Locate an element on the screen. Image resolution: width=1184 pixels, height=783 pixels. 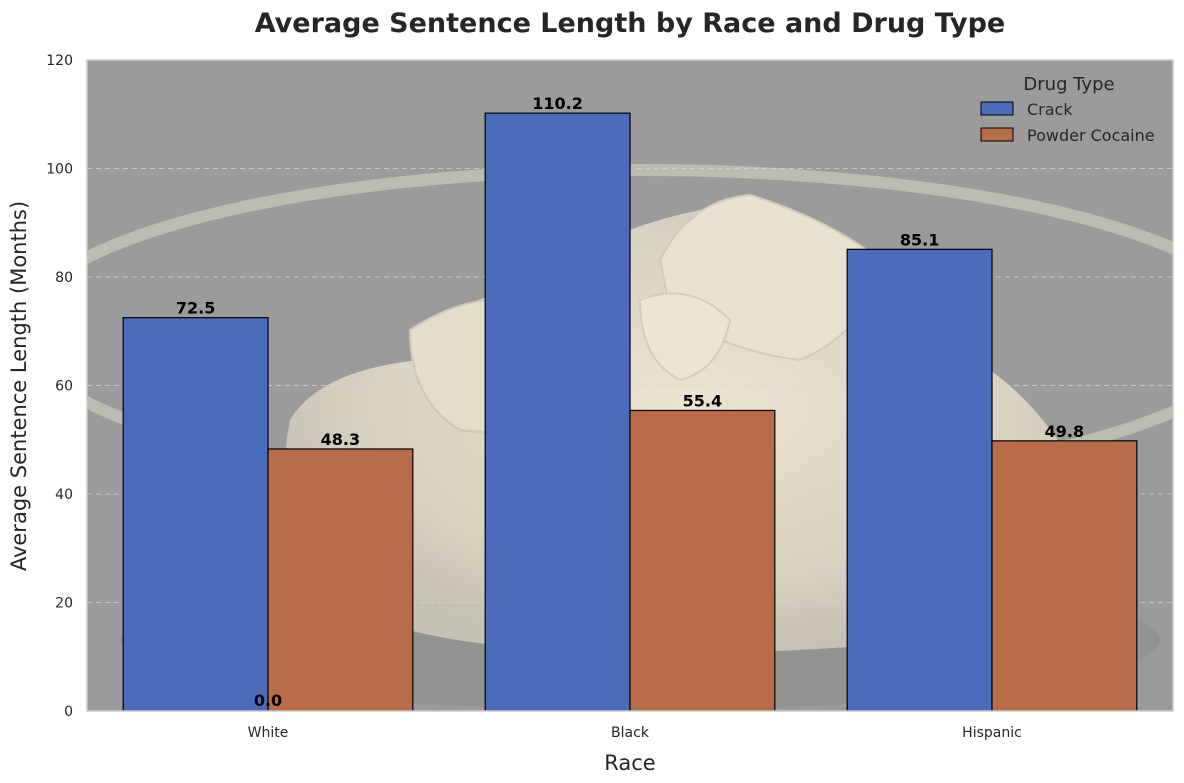
y-axis-ticks: 0 20 40 60 80 100 120 is located at coordinates (59, 386).